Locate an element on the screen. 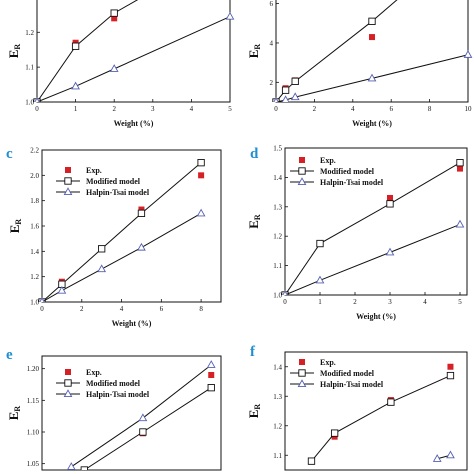 The width and height of the screenshot is (474, 474). x-tick-label: 2 is located at coordinates (315, 109).